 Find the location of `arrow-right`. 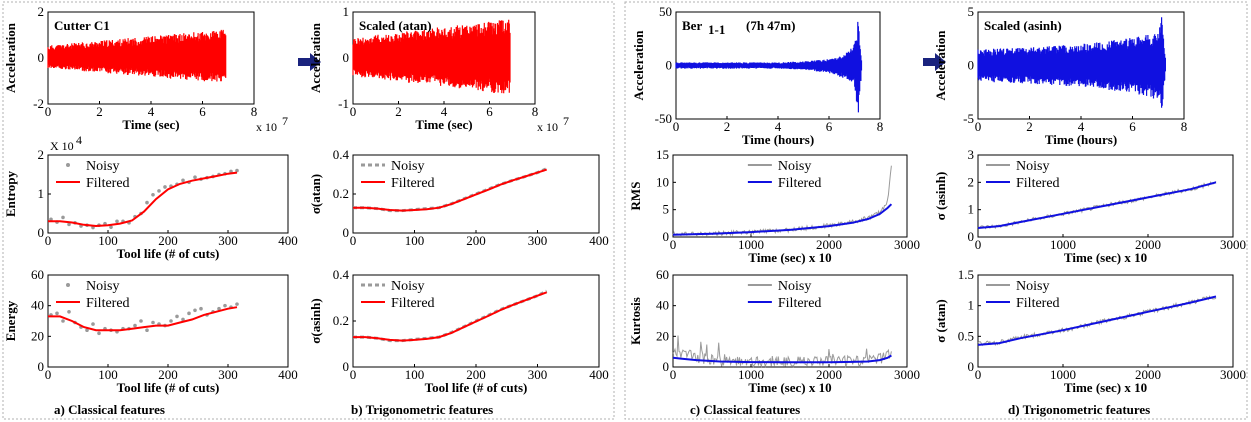

arrow-right is located at coordinates (934, 62).